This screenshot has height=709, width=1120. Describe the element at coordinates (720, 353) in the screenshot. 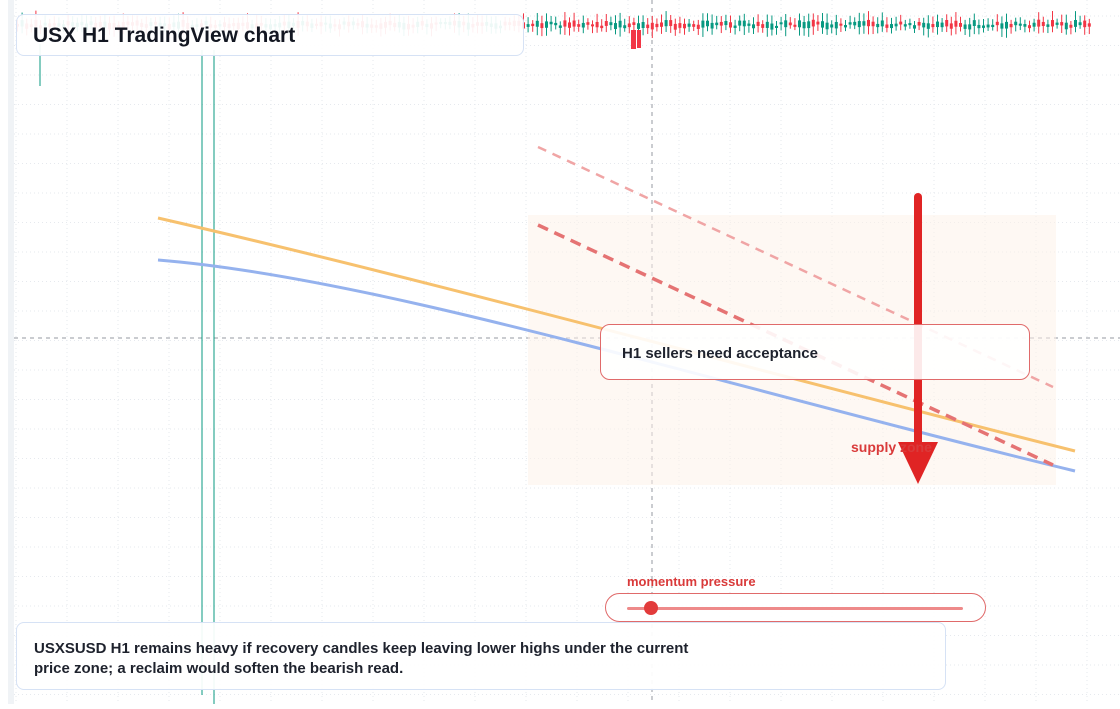

I see `callout-text: H1 sellers need acceptance` at that location.